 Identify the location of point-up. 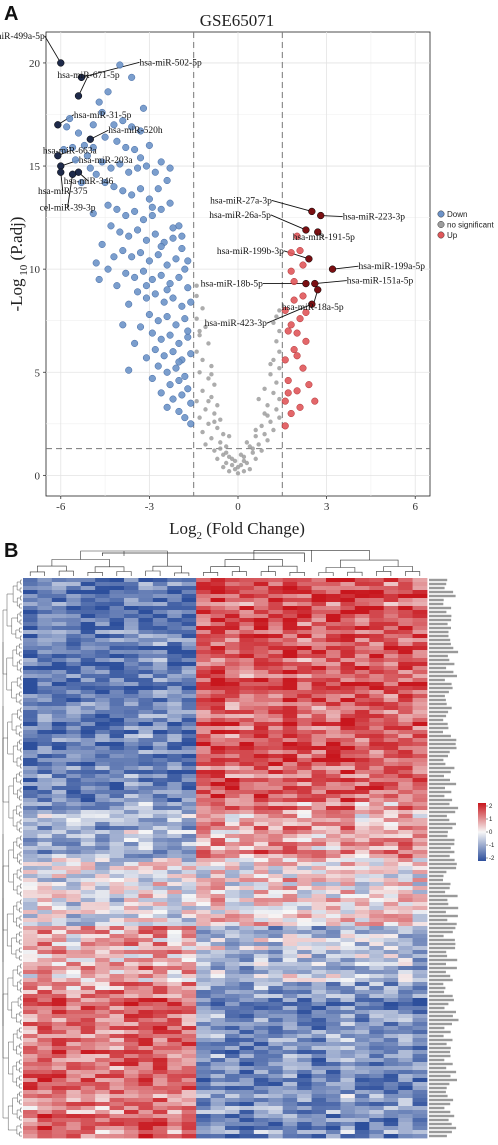
(303, 265).